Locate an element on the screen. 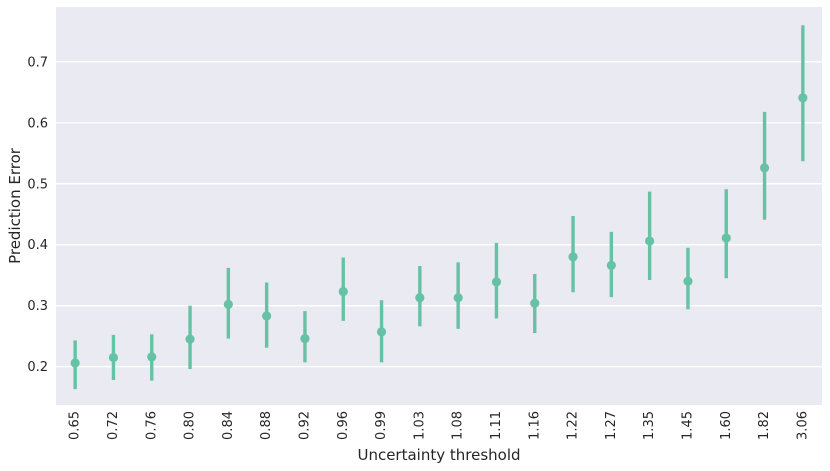 The image size is (830, 471). x-tick-label: 1.11 is located at coordinates (496, 425).